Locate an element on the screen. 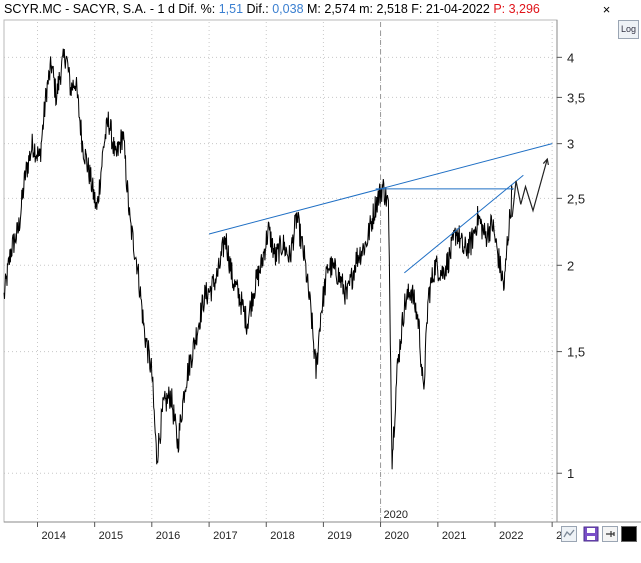 Image resolution: width=641 pixels, height=563 pixels. y-tick-label: 1 is located at coordinates (570, 473).